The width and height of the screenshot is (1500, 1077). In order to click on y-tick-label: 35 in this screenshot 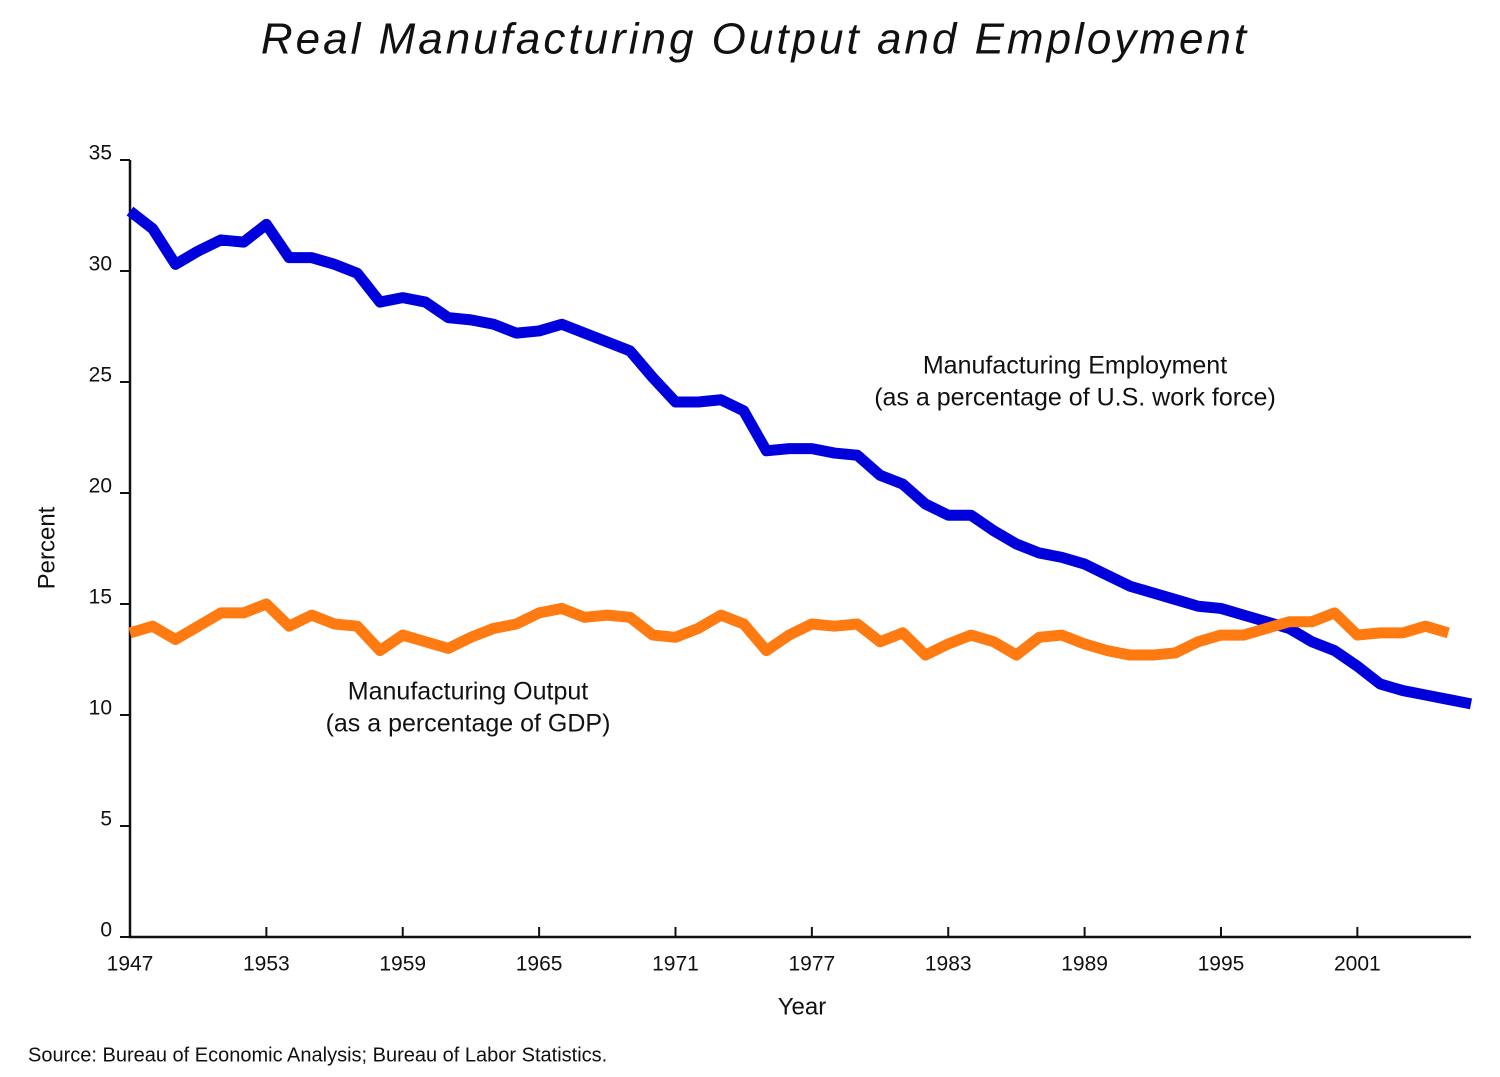, I will do `click(100, 153)`.